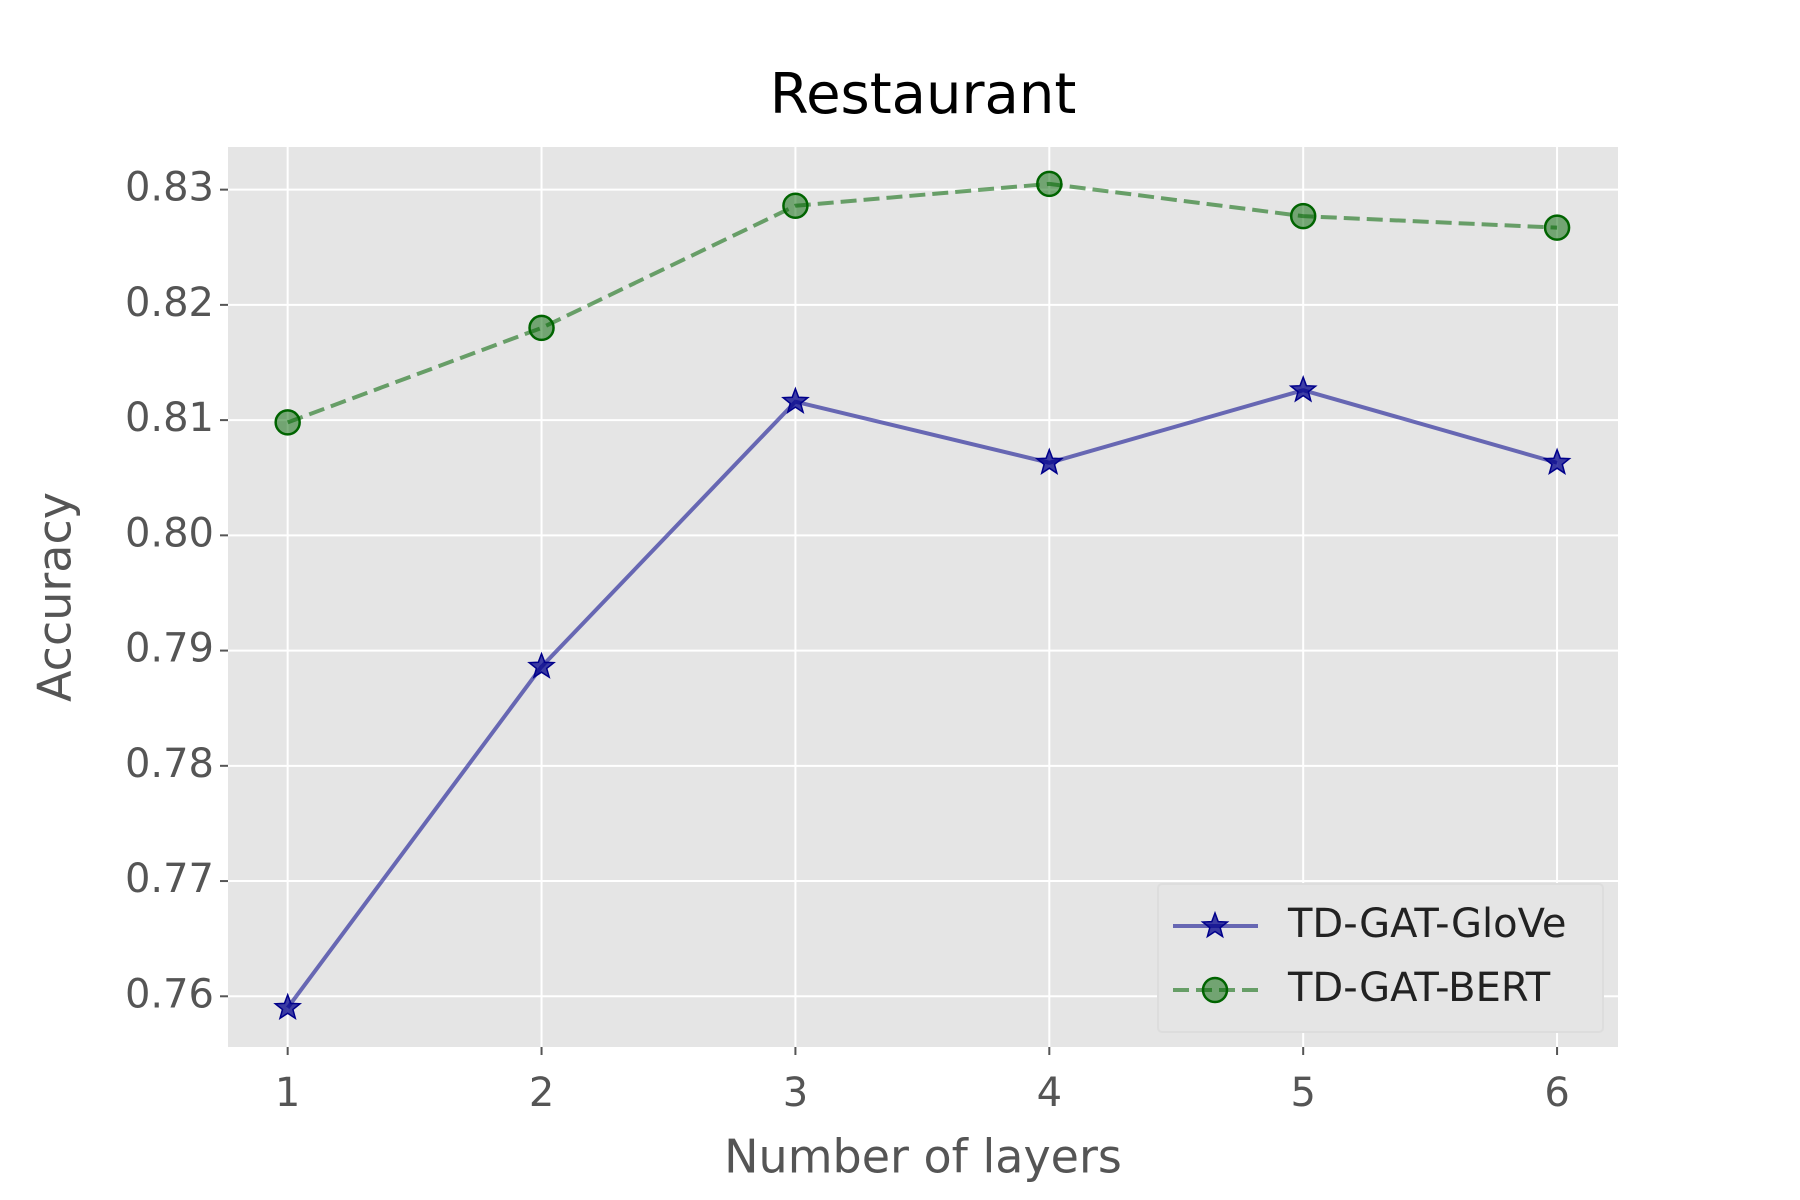 Image resolution: width=1800 pixels, height=1200 pixels. Describe the element at coordinates (923, 94) in the screenshot. I see `chart-title: Restaurant` at that location.